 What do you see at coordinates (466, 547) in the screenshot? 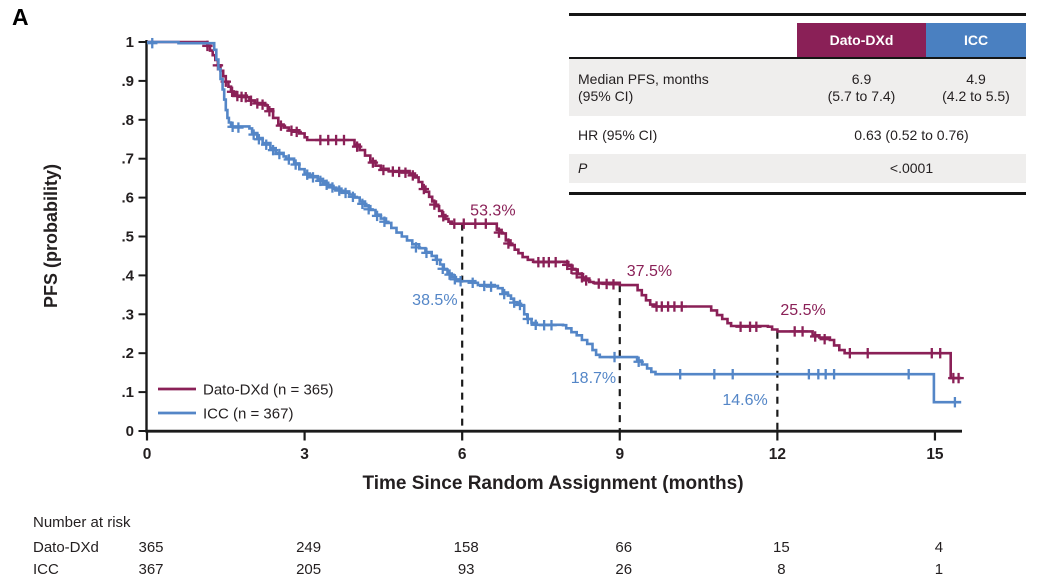
I see `risk-value: 158` at bounding box center [466, 547].